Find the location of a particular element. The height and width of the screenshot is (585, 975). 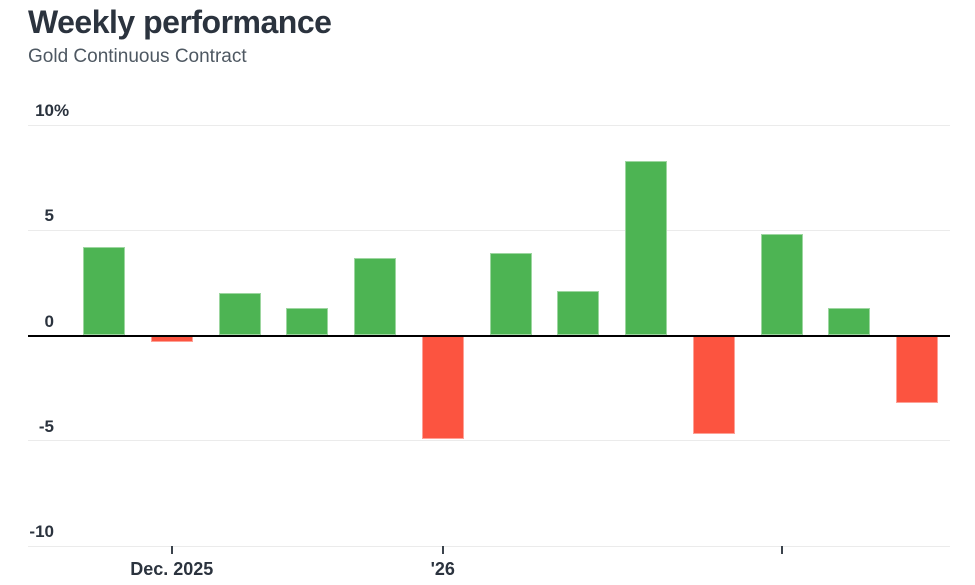

y-axis-unit: % is located at coordinates (62, 110).